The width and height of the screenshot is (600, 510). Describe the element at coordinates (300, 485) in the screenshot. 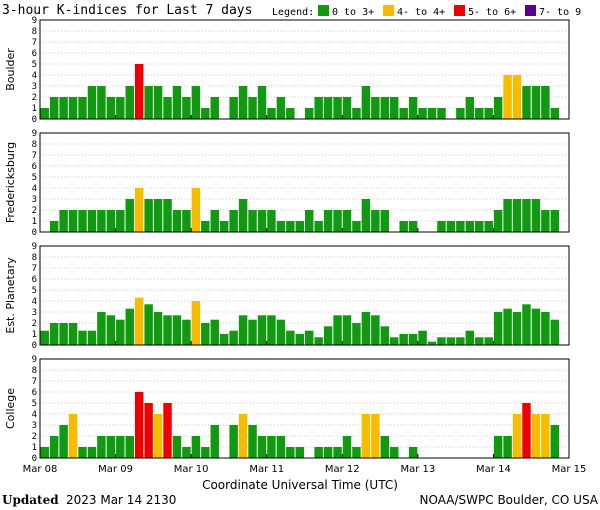

I see `x-axis-title: Coordinate Universal Time (UTC)` at that location.